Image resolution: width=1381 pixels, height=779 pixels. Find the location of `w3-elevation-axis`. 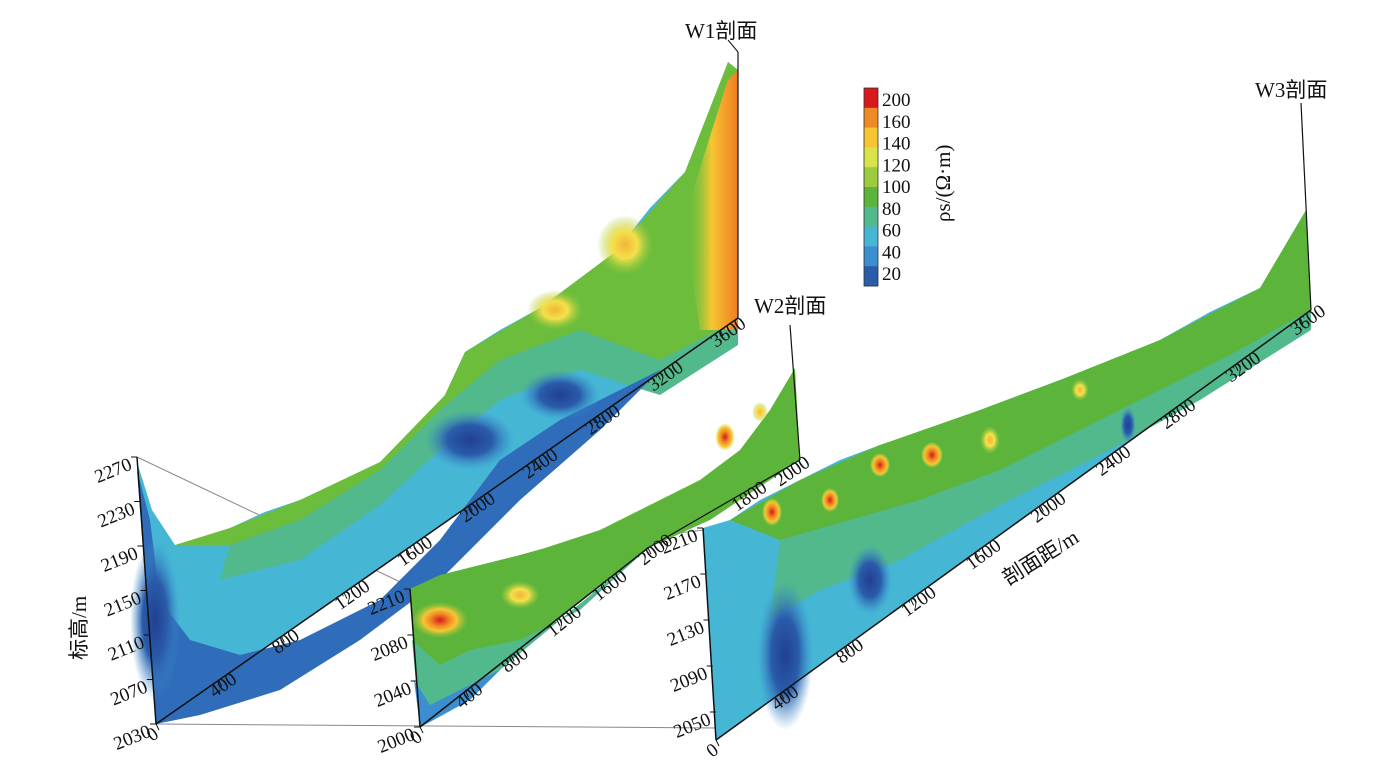

w3-elevation-axis is located at coordinates (709, 634).